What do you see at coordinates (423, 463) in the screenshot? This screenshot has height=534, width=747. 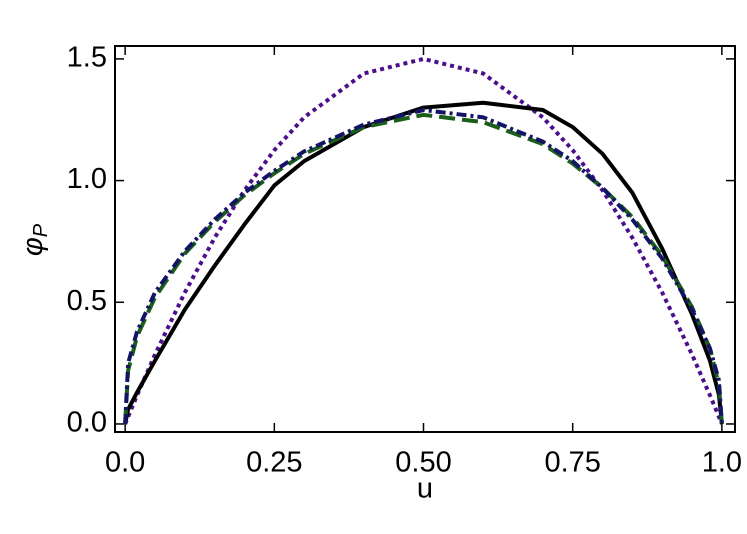 I see `x-tick-label: 0.50` at bounding box center [423, 463].